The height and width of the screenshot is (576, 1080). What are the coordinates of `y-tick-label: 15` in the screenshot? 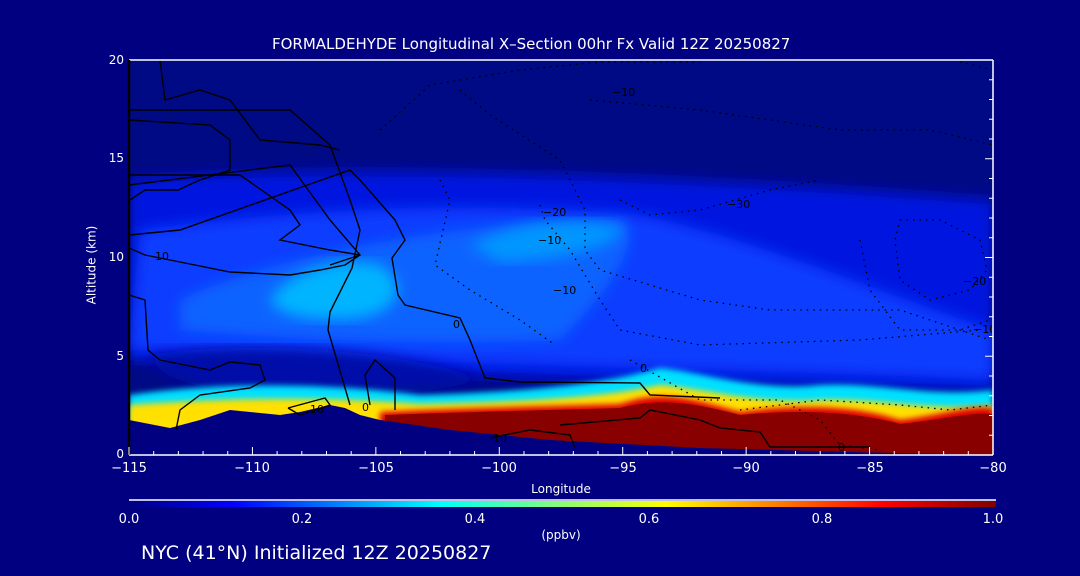 It's located at (116, 158).